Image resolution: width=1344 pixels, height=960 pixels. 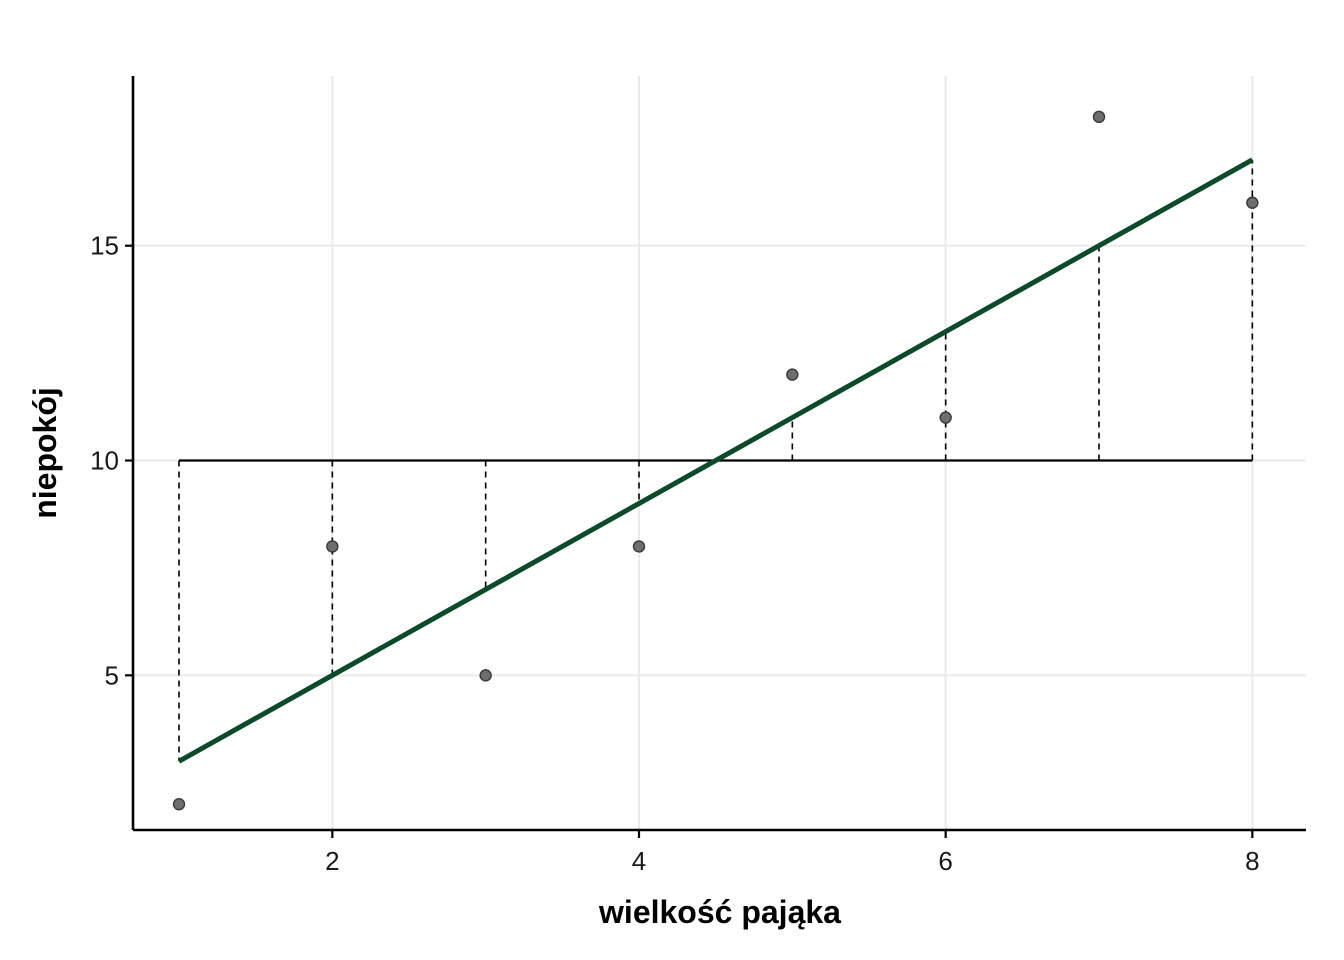 What do you see at coordinates (945, 861) in the screenshot?
I see `x-tick-label: 6` at bounding box center [945, 861].